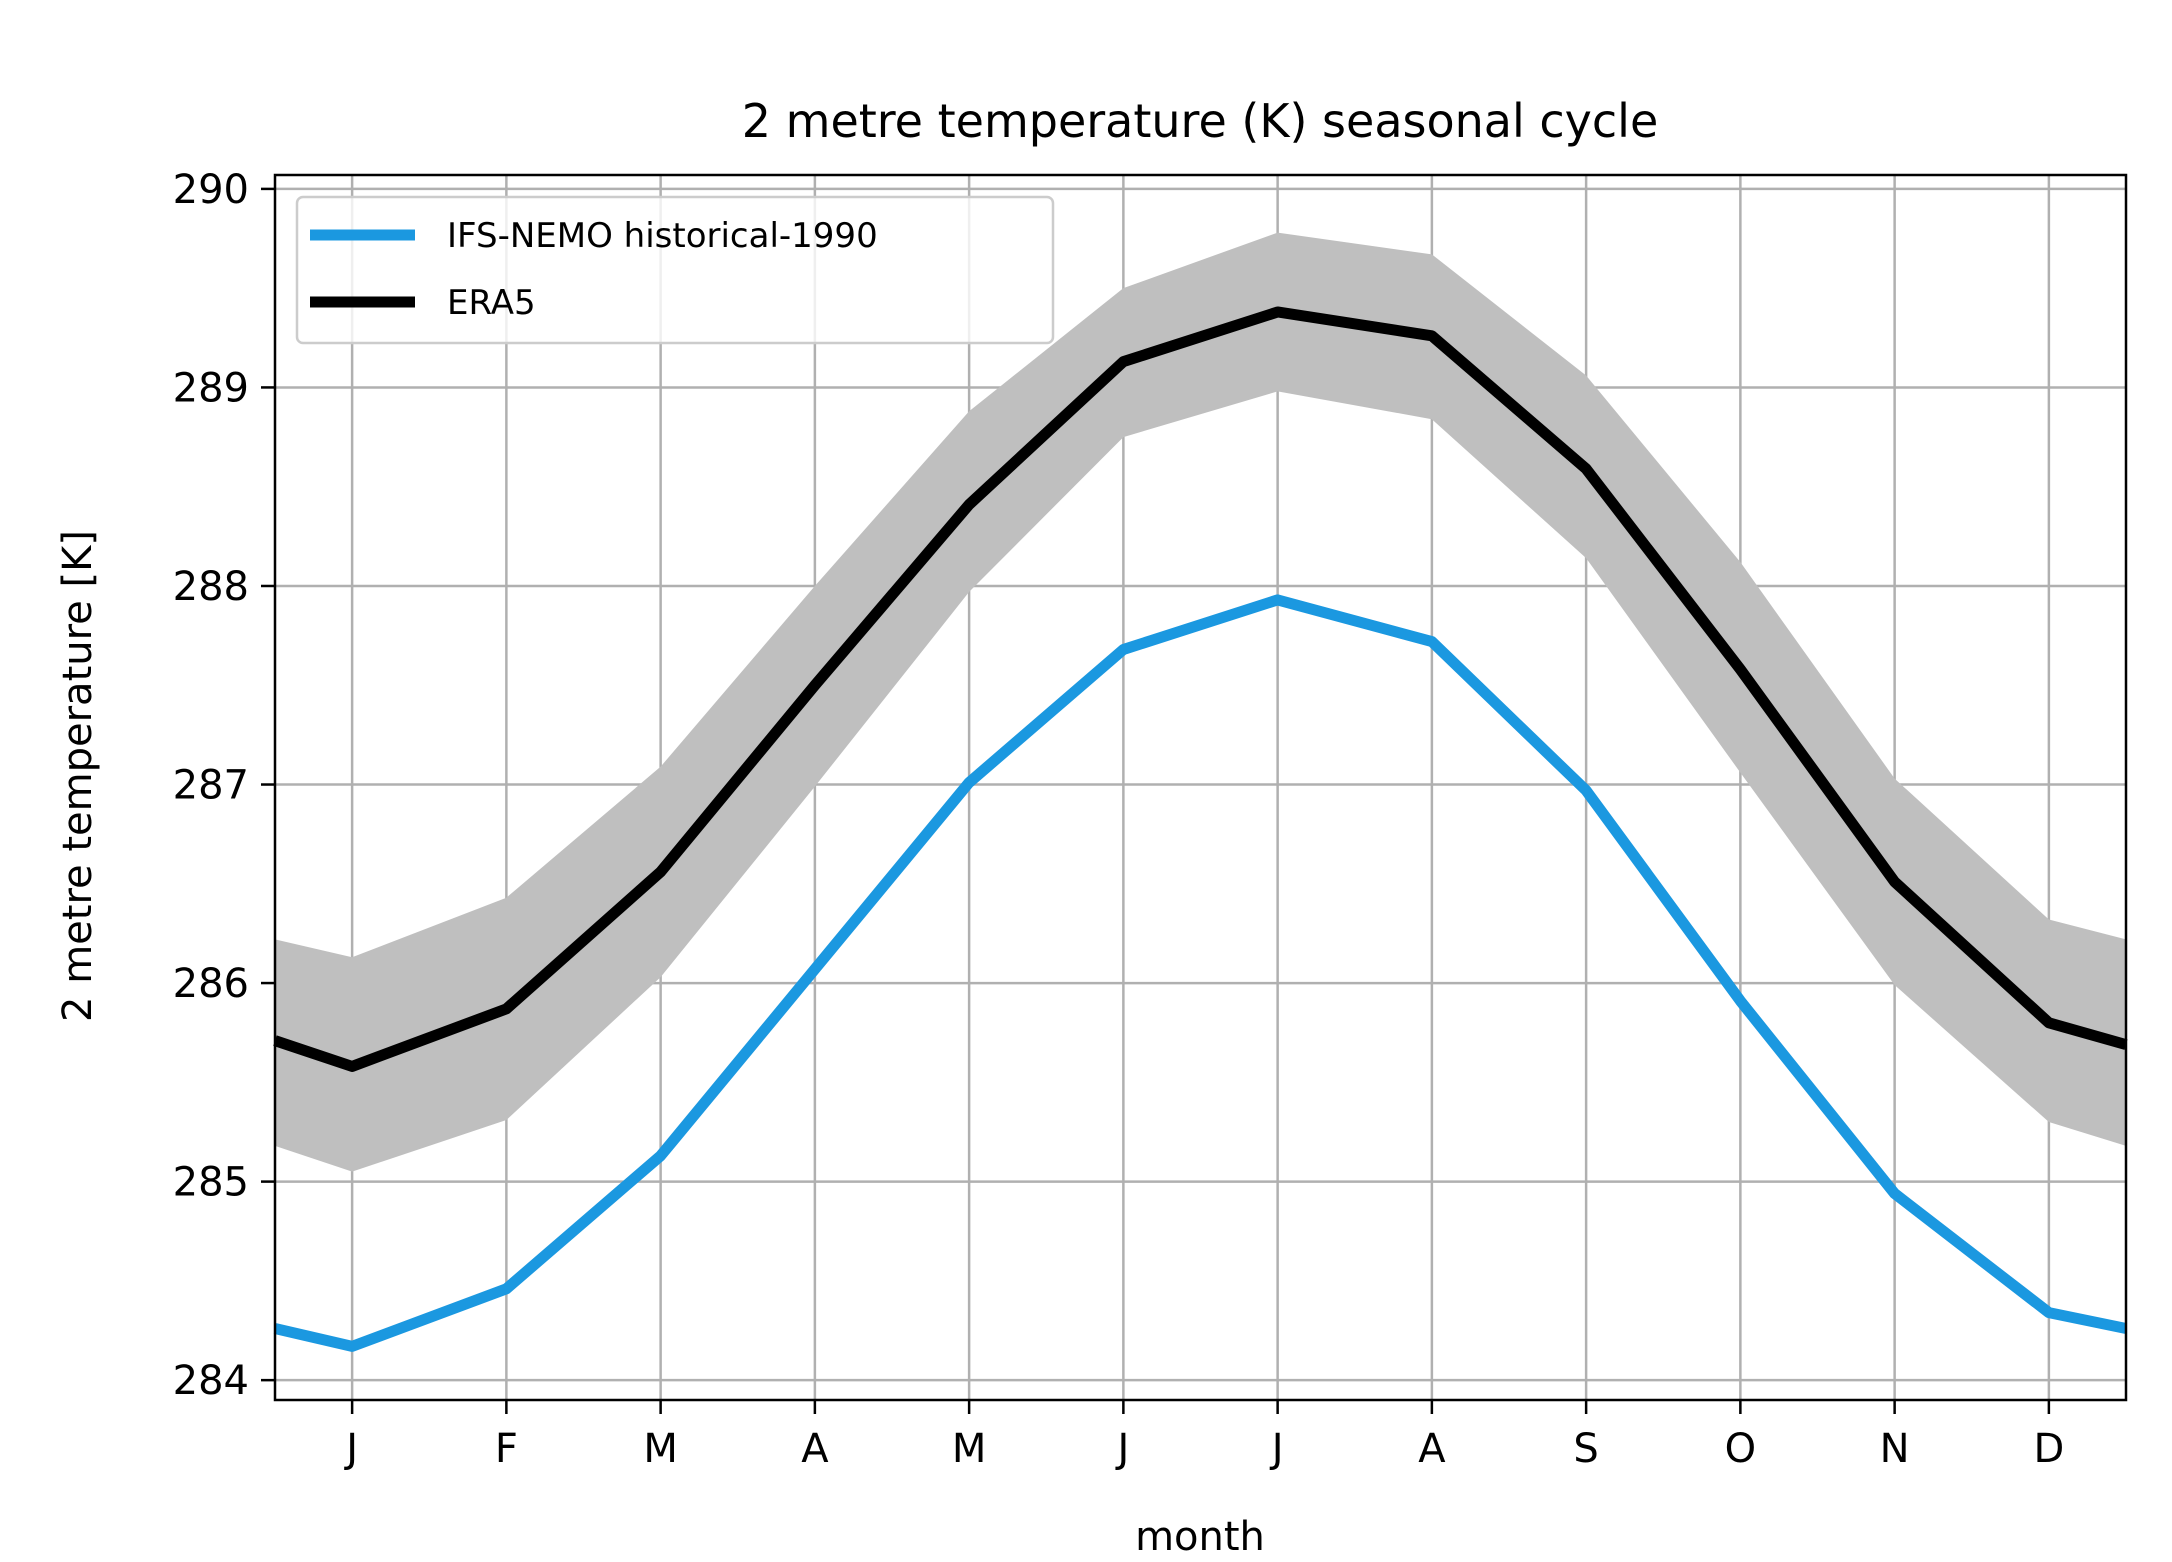  I want to click on x-axis-label: month, so click(1200, 1537).